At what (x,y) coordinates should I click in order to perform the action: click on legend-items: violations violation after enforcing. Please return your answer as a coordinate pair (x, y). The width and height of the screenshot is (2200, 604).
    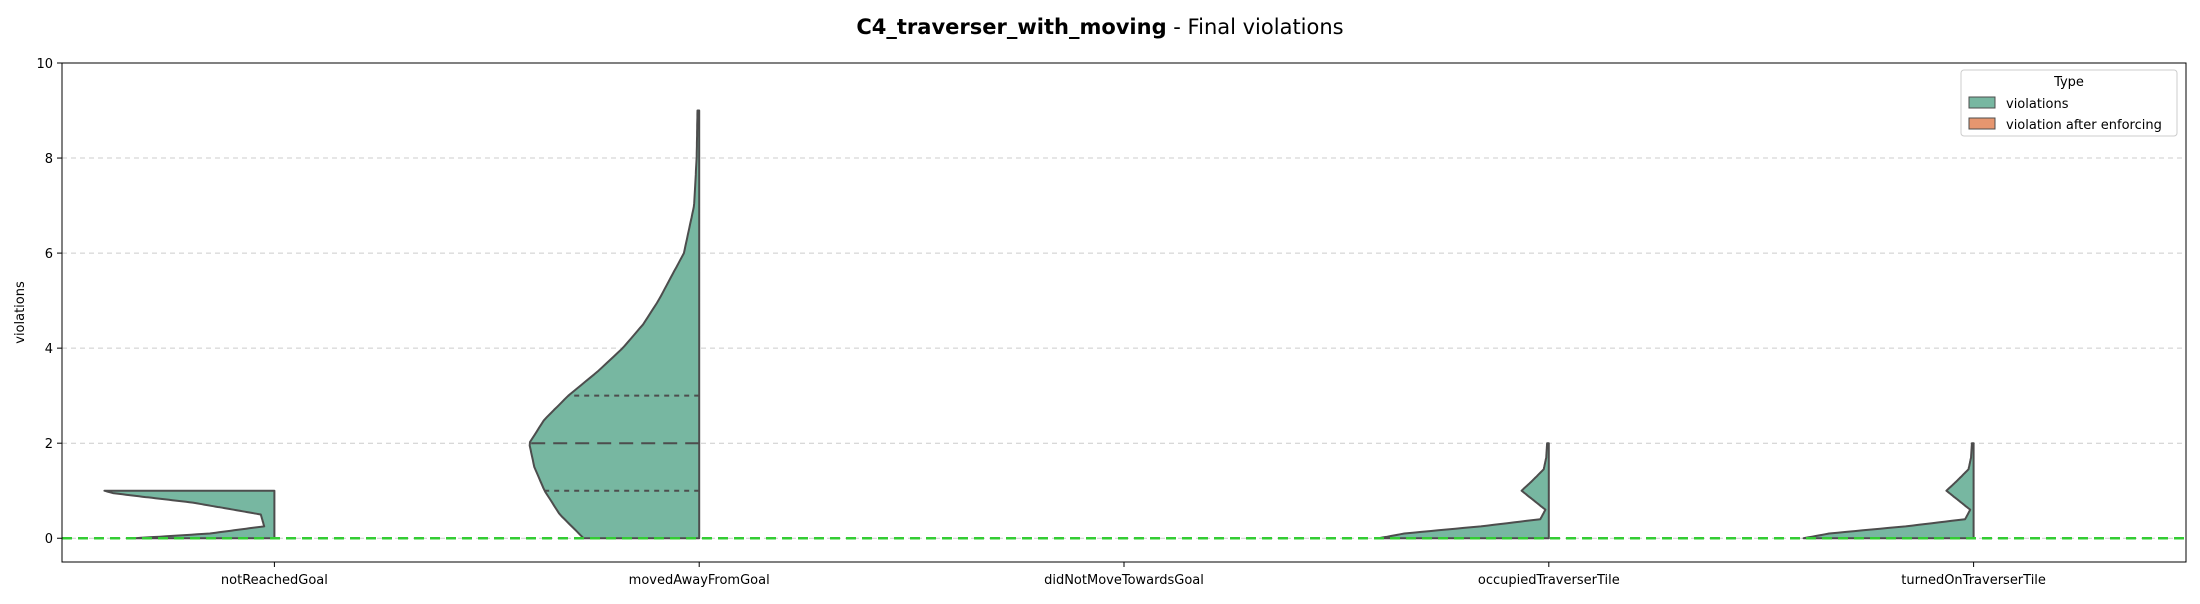
    Looking at the image, I should click on (2065, 114).